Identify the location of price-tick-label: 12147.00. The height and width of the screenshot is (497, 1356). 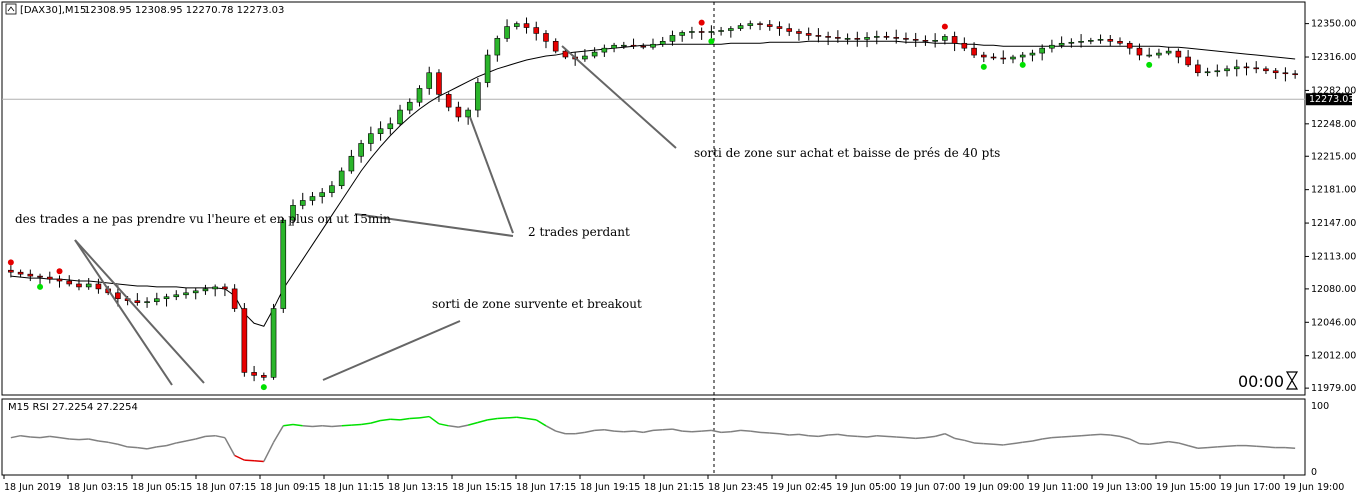
(1333, 223).